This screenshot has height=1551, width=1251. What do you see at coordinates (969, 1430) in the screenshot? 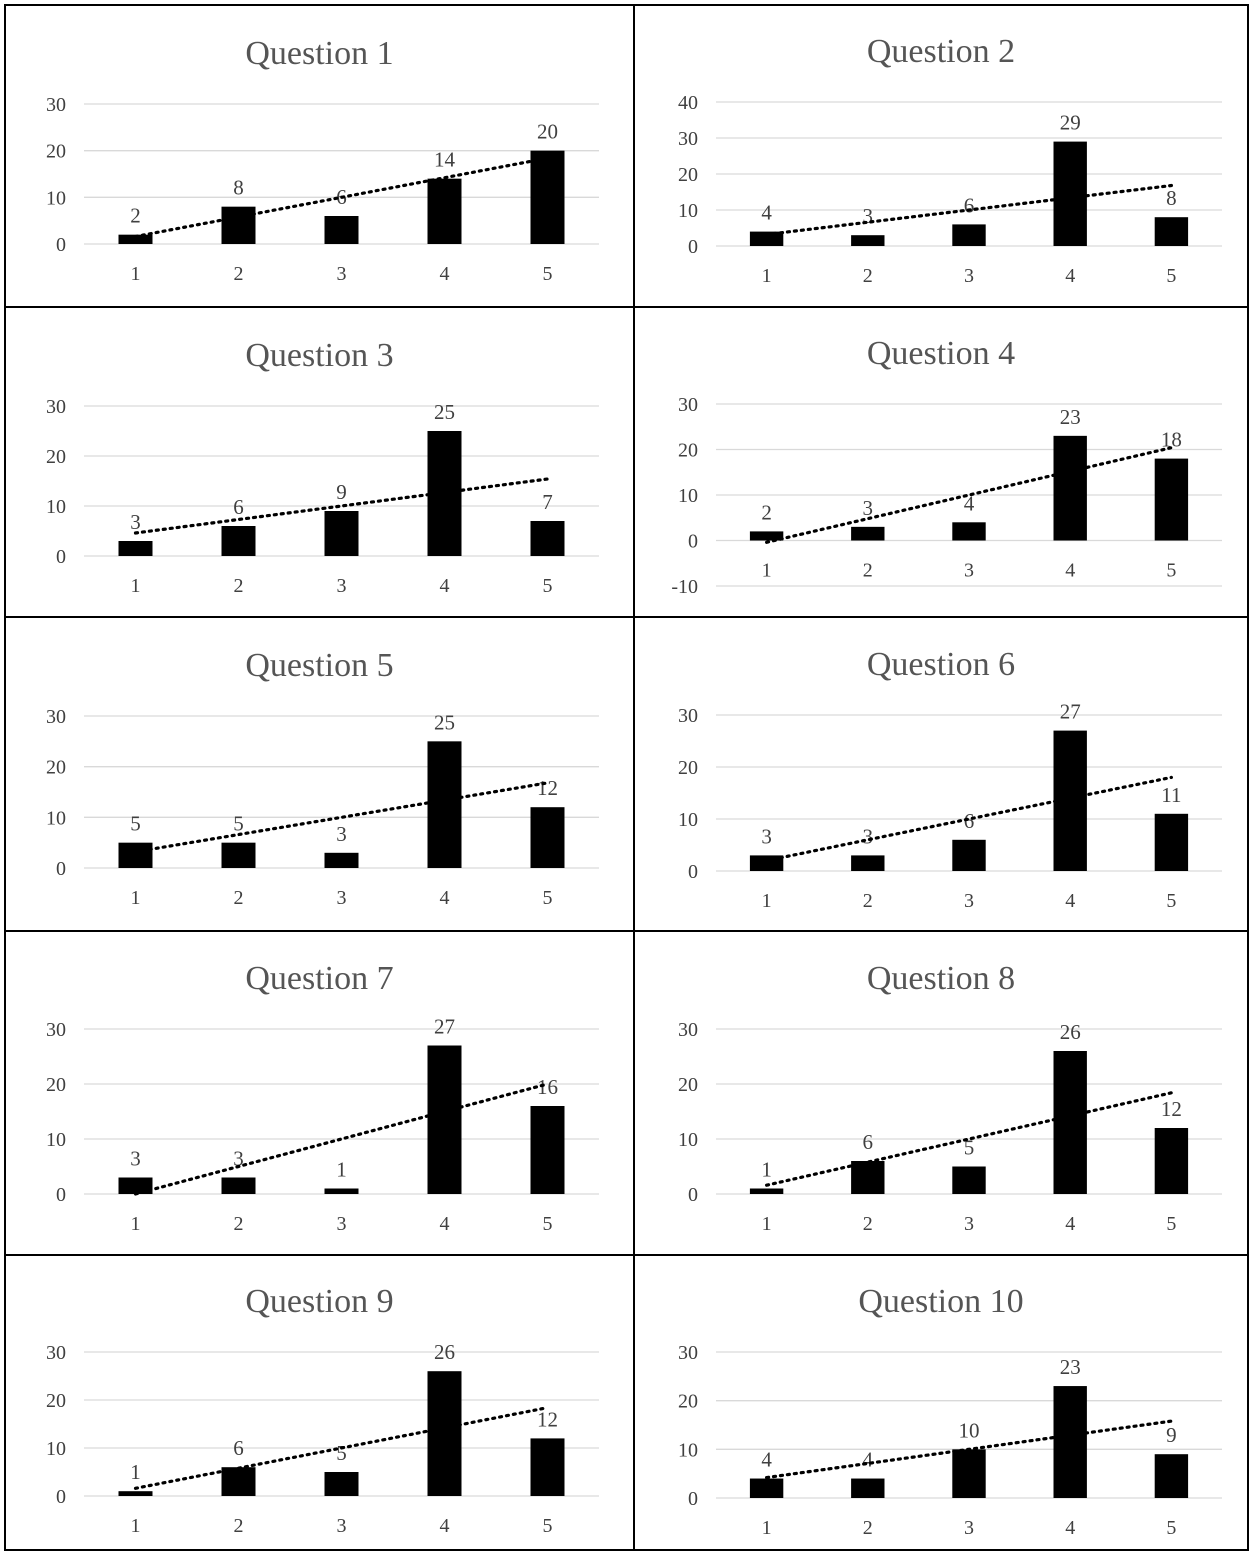
I see `data-label: 10` at bounding box center [969, 1430].